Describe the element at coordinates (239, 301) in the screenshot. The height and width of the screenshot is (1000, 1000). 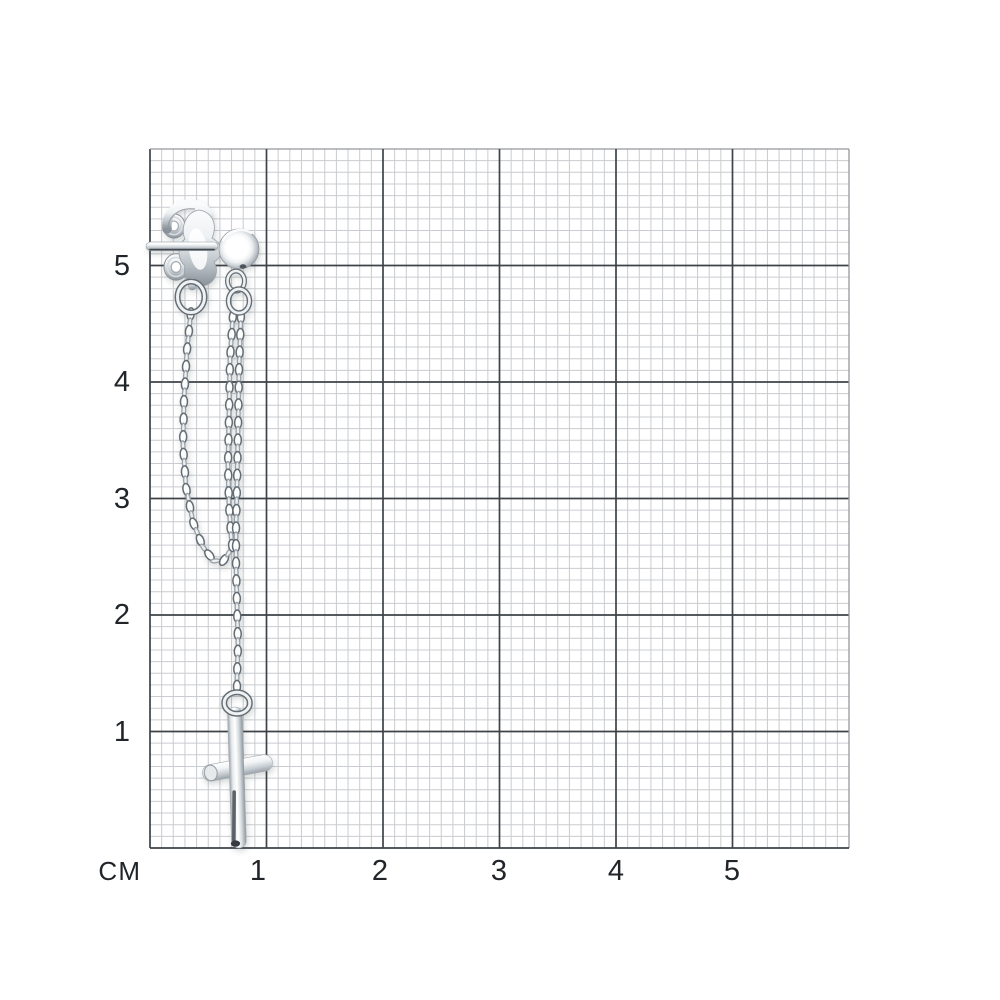
I see `jump-ring-ball-lower` at that location.